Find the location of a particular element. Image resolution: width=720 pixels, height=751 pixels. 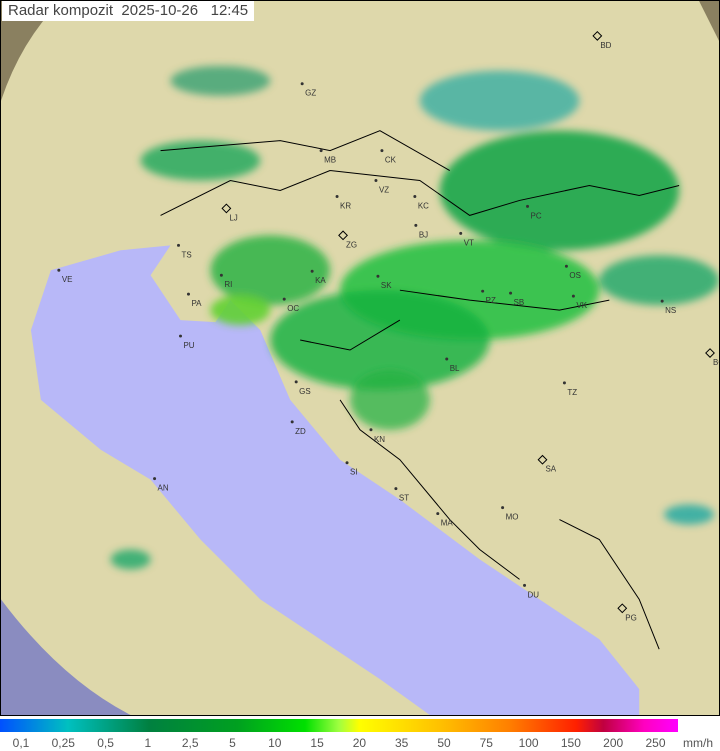

scale-label: 10 is located at coordinates (275, 743).